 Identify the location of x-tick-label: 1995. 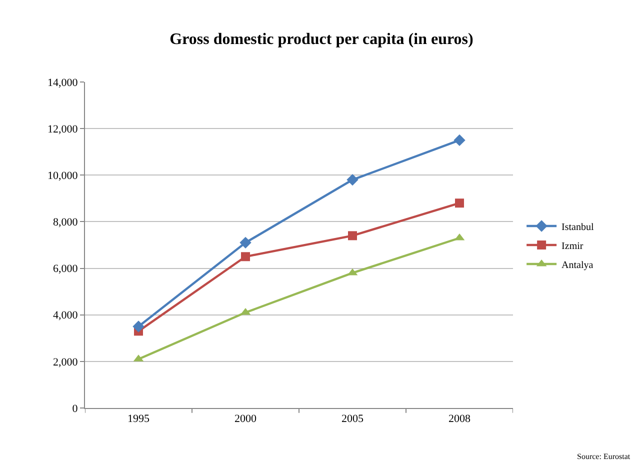
(139, 419).